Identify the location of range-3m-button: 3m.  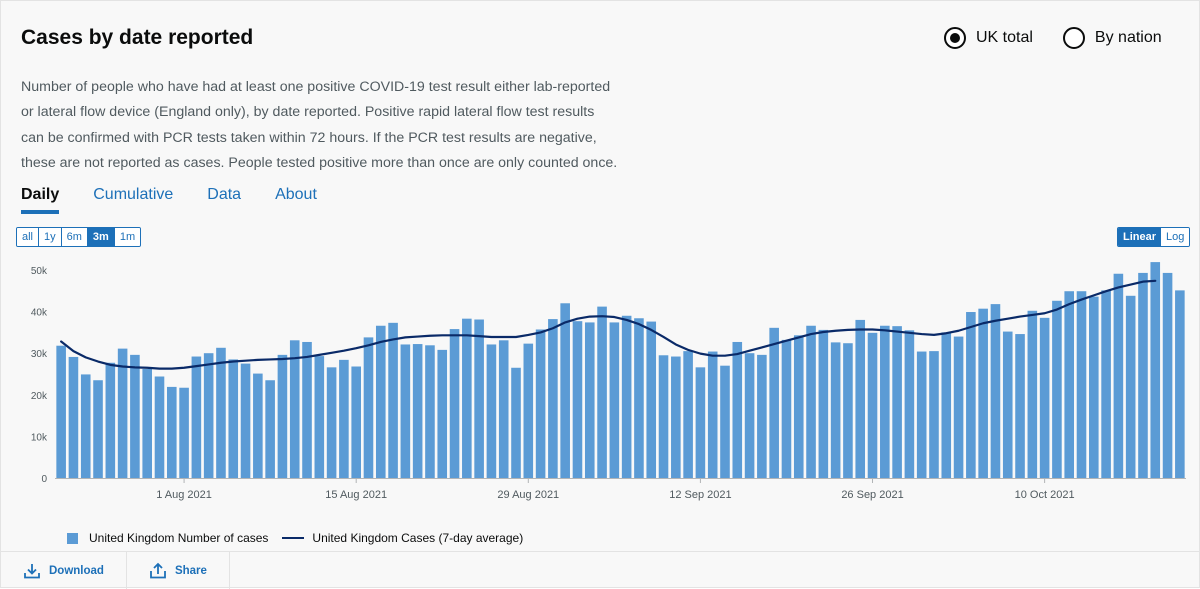
(101, 237).